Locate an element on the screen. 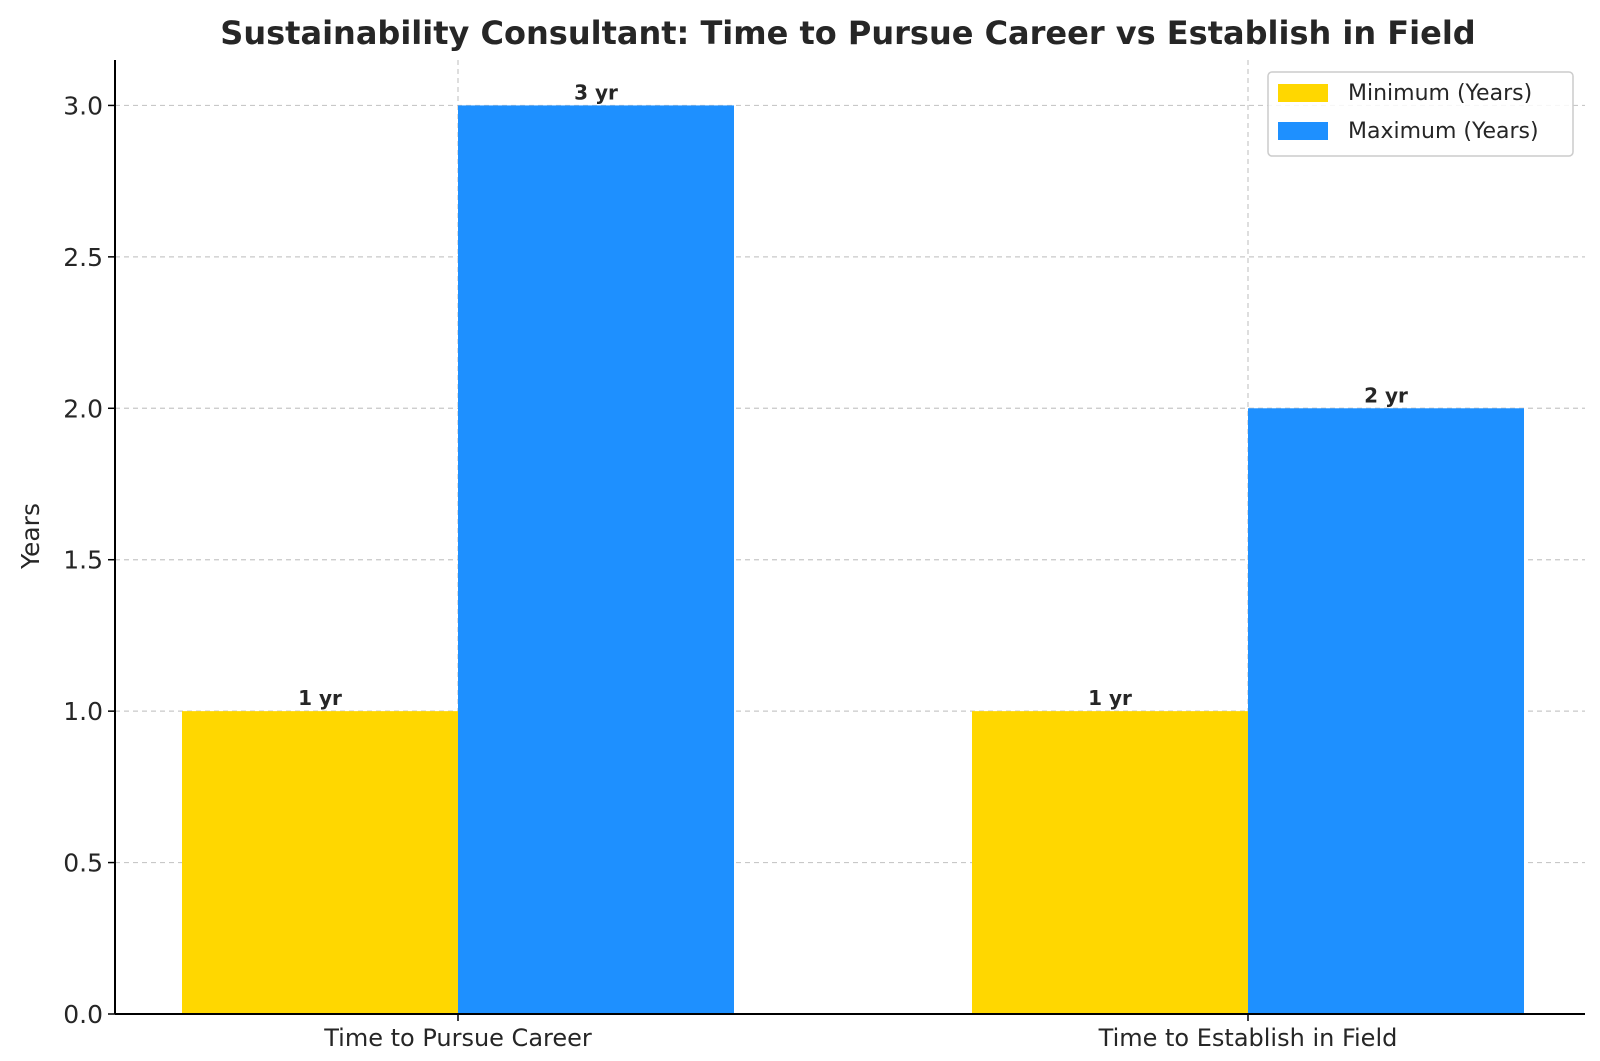 Image resolution: width=1600 pixels, height=1061 pixels. y-tick-label: 0.5 is located at coordinates (83, 863).